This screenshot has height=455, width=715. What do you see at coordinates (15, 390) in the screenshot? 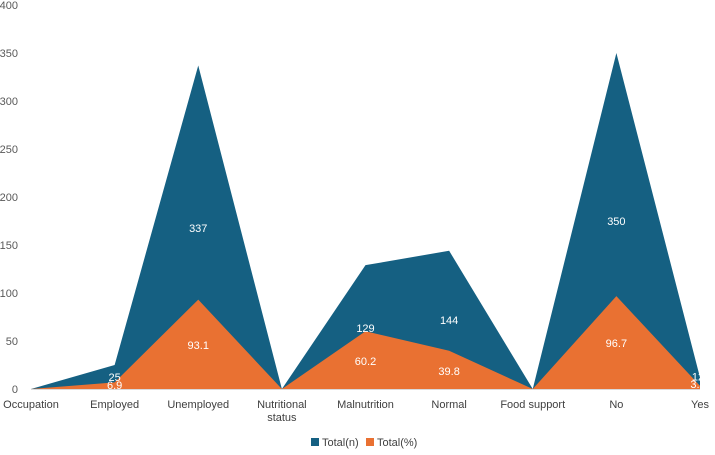
I see `y-tick-label: 0` at bounding box center [15, 390].